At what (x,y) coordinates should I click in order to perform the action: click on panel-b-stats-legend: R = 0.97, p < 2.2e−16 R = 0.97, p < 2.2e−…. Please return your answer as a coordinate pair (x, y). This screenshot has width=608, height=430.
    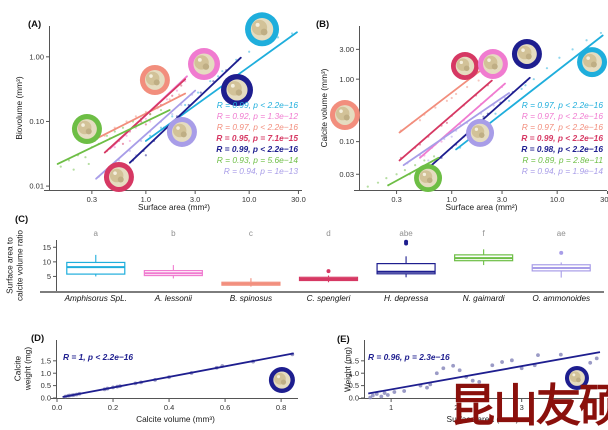
    Looking at the image, I should click on (529, 138).